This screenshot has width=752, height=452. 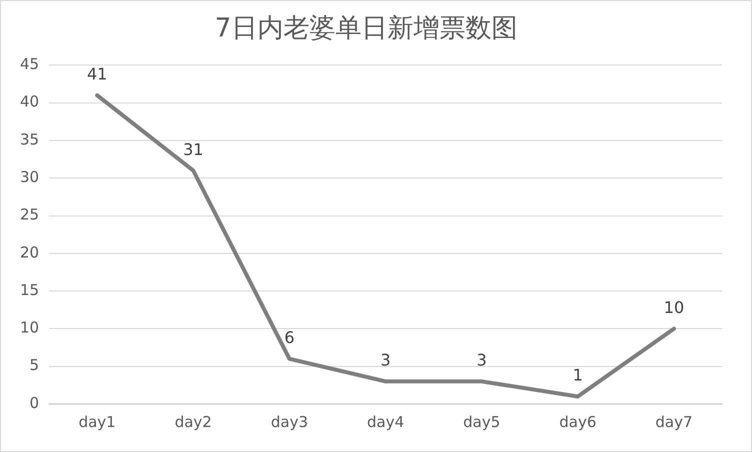 I want to click on y-tick-label: 25, so click(x=30, y=215).